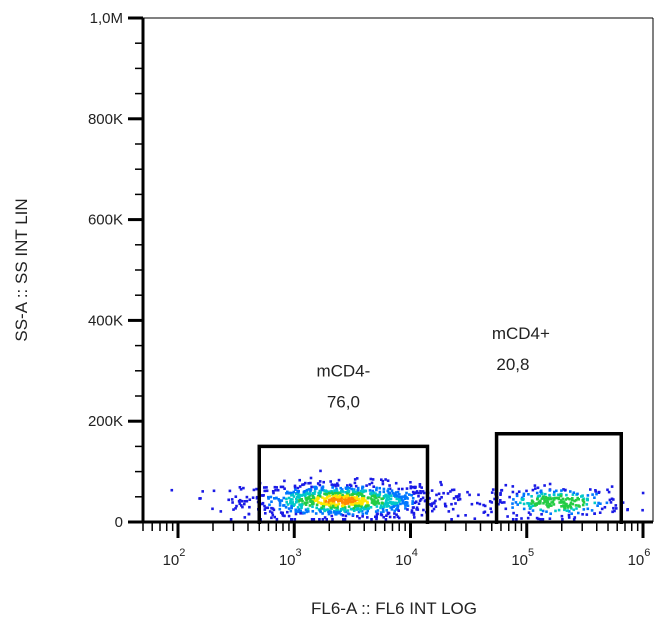  What do you see at coordinates (639, 558) in the screenshot?
I see `x-tick-label: 106` at bounding box center [639, 558].